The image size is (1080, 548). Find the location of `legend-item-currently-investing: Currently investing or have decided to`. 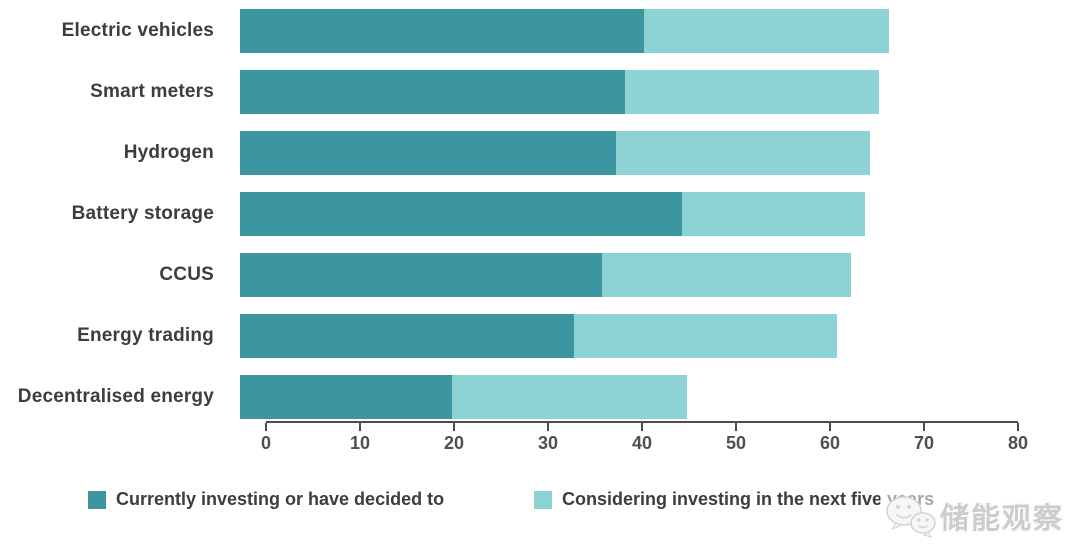

legend-item-currently-investing: Currently investing or have decided to is located at coordinates (266, 499).